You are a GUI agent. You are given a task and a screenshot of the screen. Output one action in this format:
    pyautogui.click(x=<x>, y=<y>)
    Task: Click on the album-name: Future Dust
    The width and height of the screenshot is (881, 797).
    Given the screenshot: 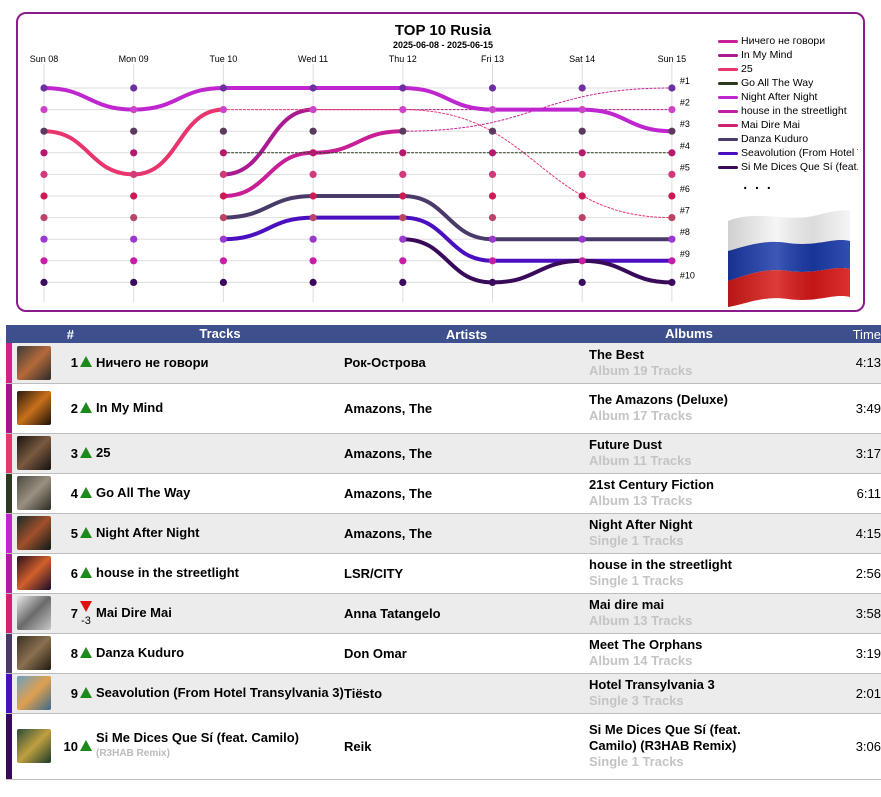 What is the action you would take?
    pyautogui.click(x=625, y=444)
    